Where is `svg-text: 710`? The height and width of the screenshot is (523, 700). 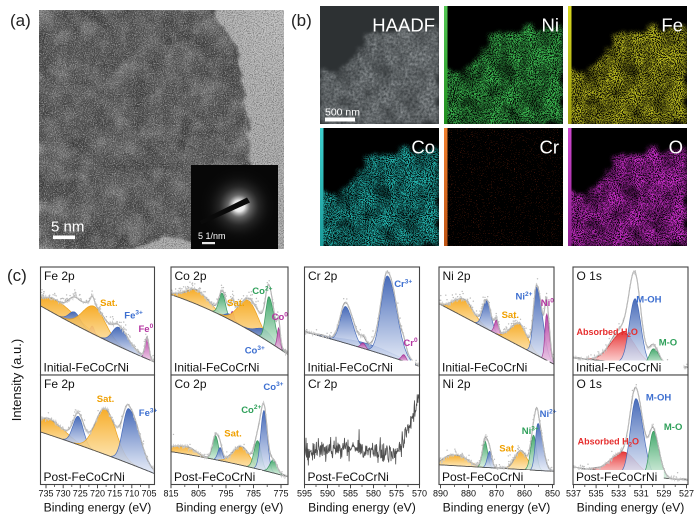 svg-text: 710 is located at coordinates (131, 494).